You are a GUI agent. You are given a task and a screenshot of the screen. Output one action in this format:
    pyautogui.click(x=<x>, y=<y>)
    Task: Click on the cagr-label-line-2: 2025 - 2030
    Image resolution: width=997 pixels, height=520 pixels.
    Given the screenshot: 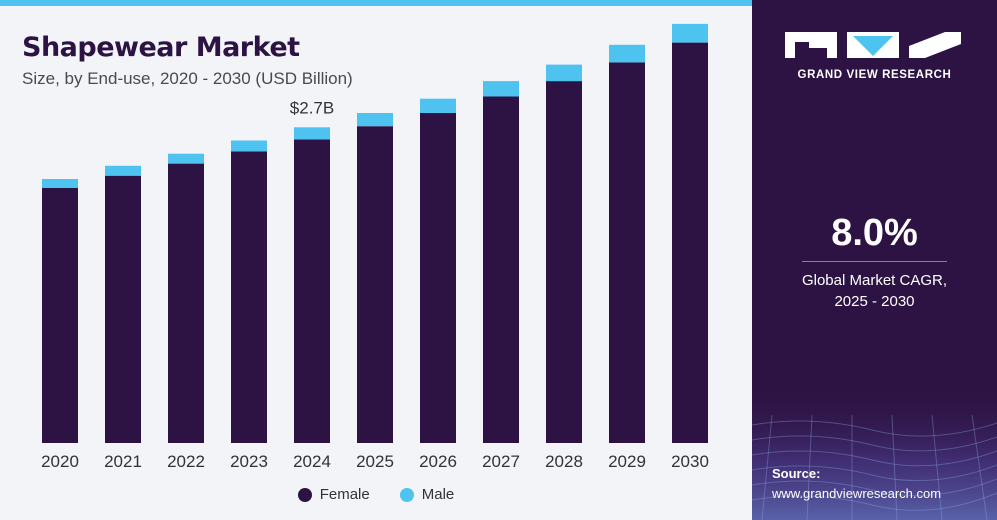 What is the action you would take?
    pyautogui.click(x=874, y=301)
    